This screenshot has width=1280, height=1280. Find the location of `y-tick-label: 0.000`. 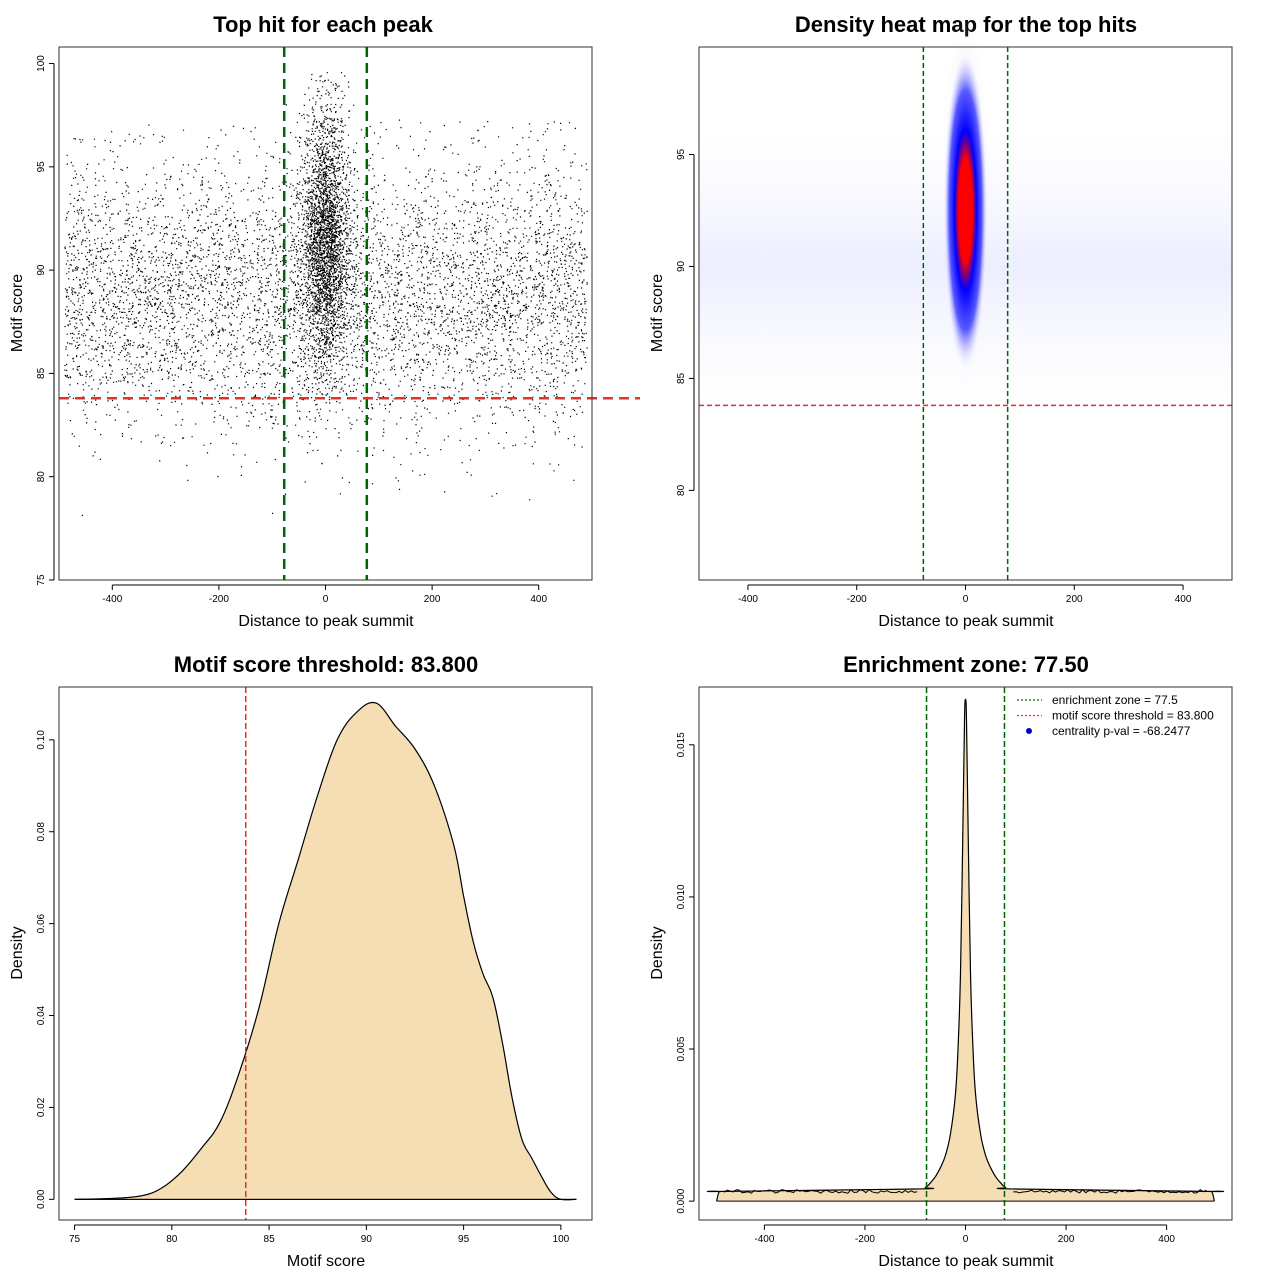

y-tick-label: 0.000 is located at coordinates (681, 1200).